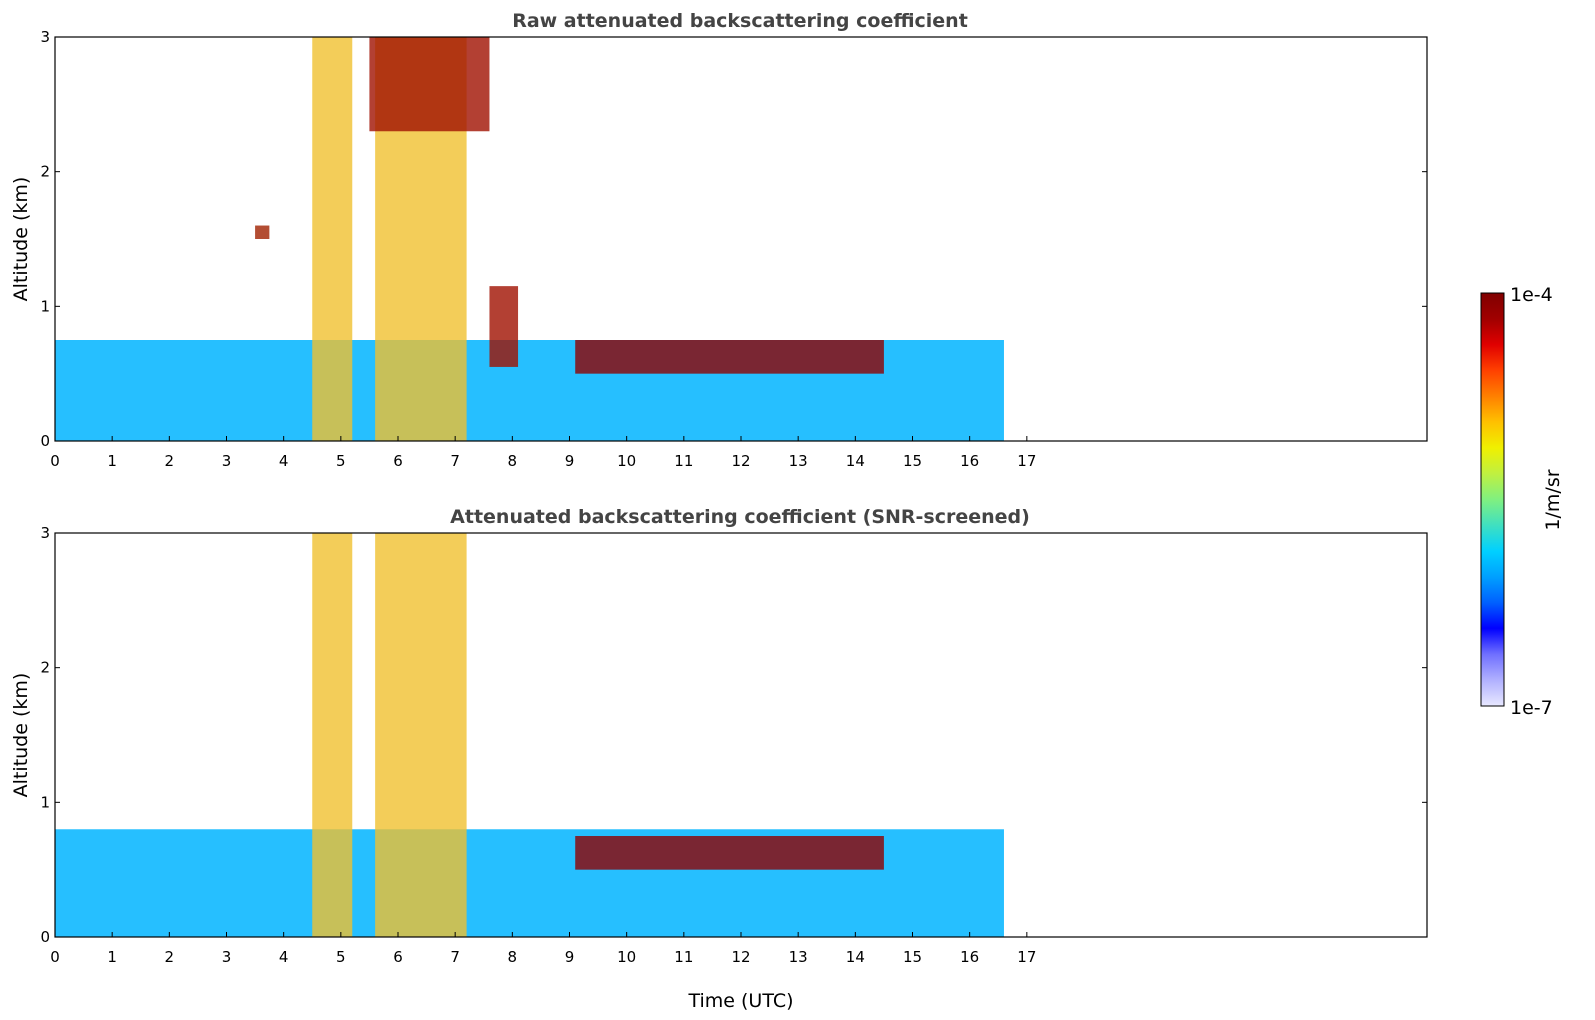 This screenshot has width=1595, height=1020. Describe the element at coordinates (504, 326) in the screenshot. I see `cloud-base-rising` at that location.